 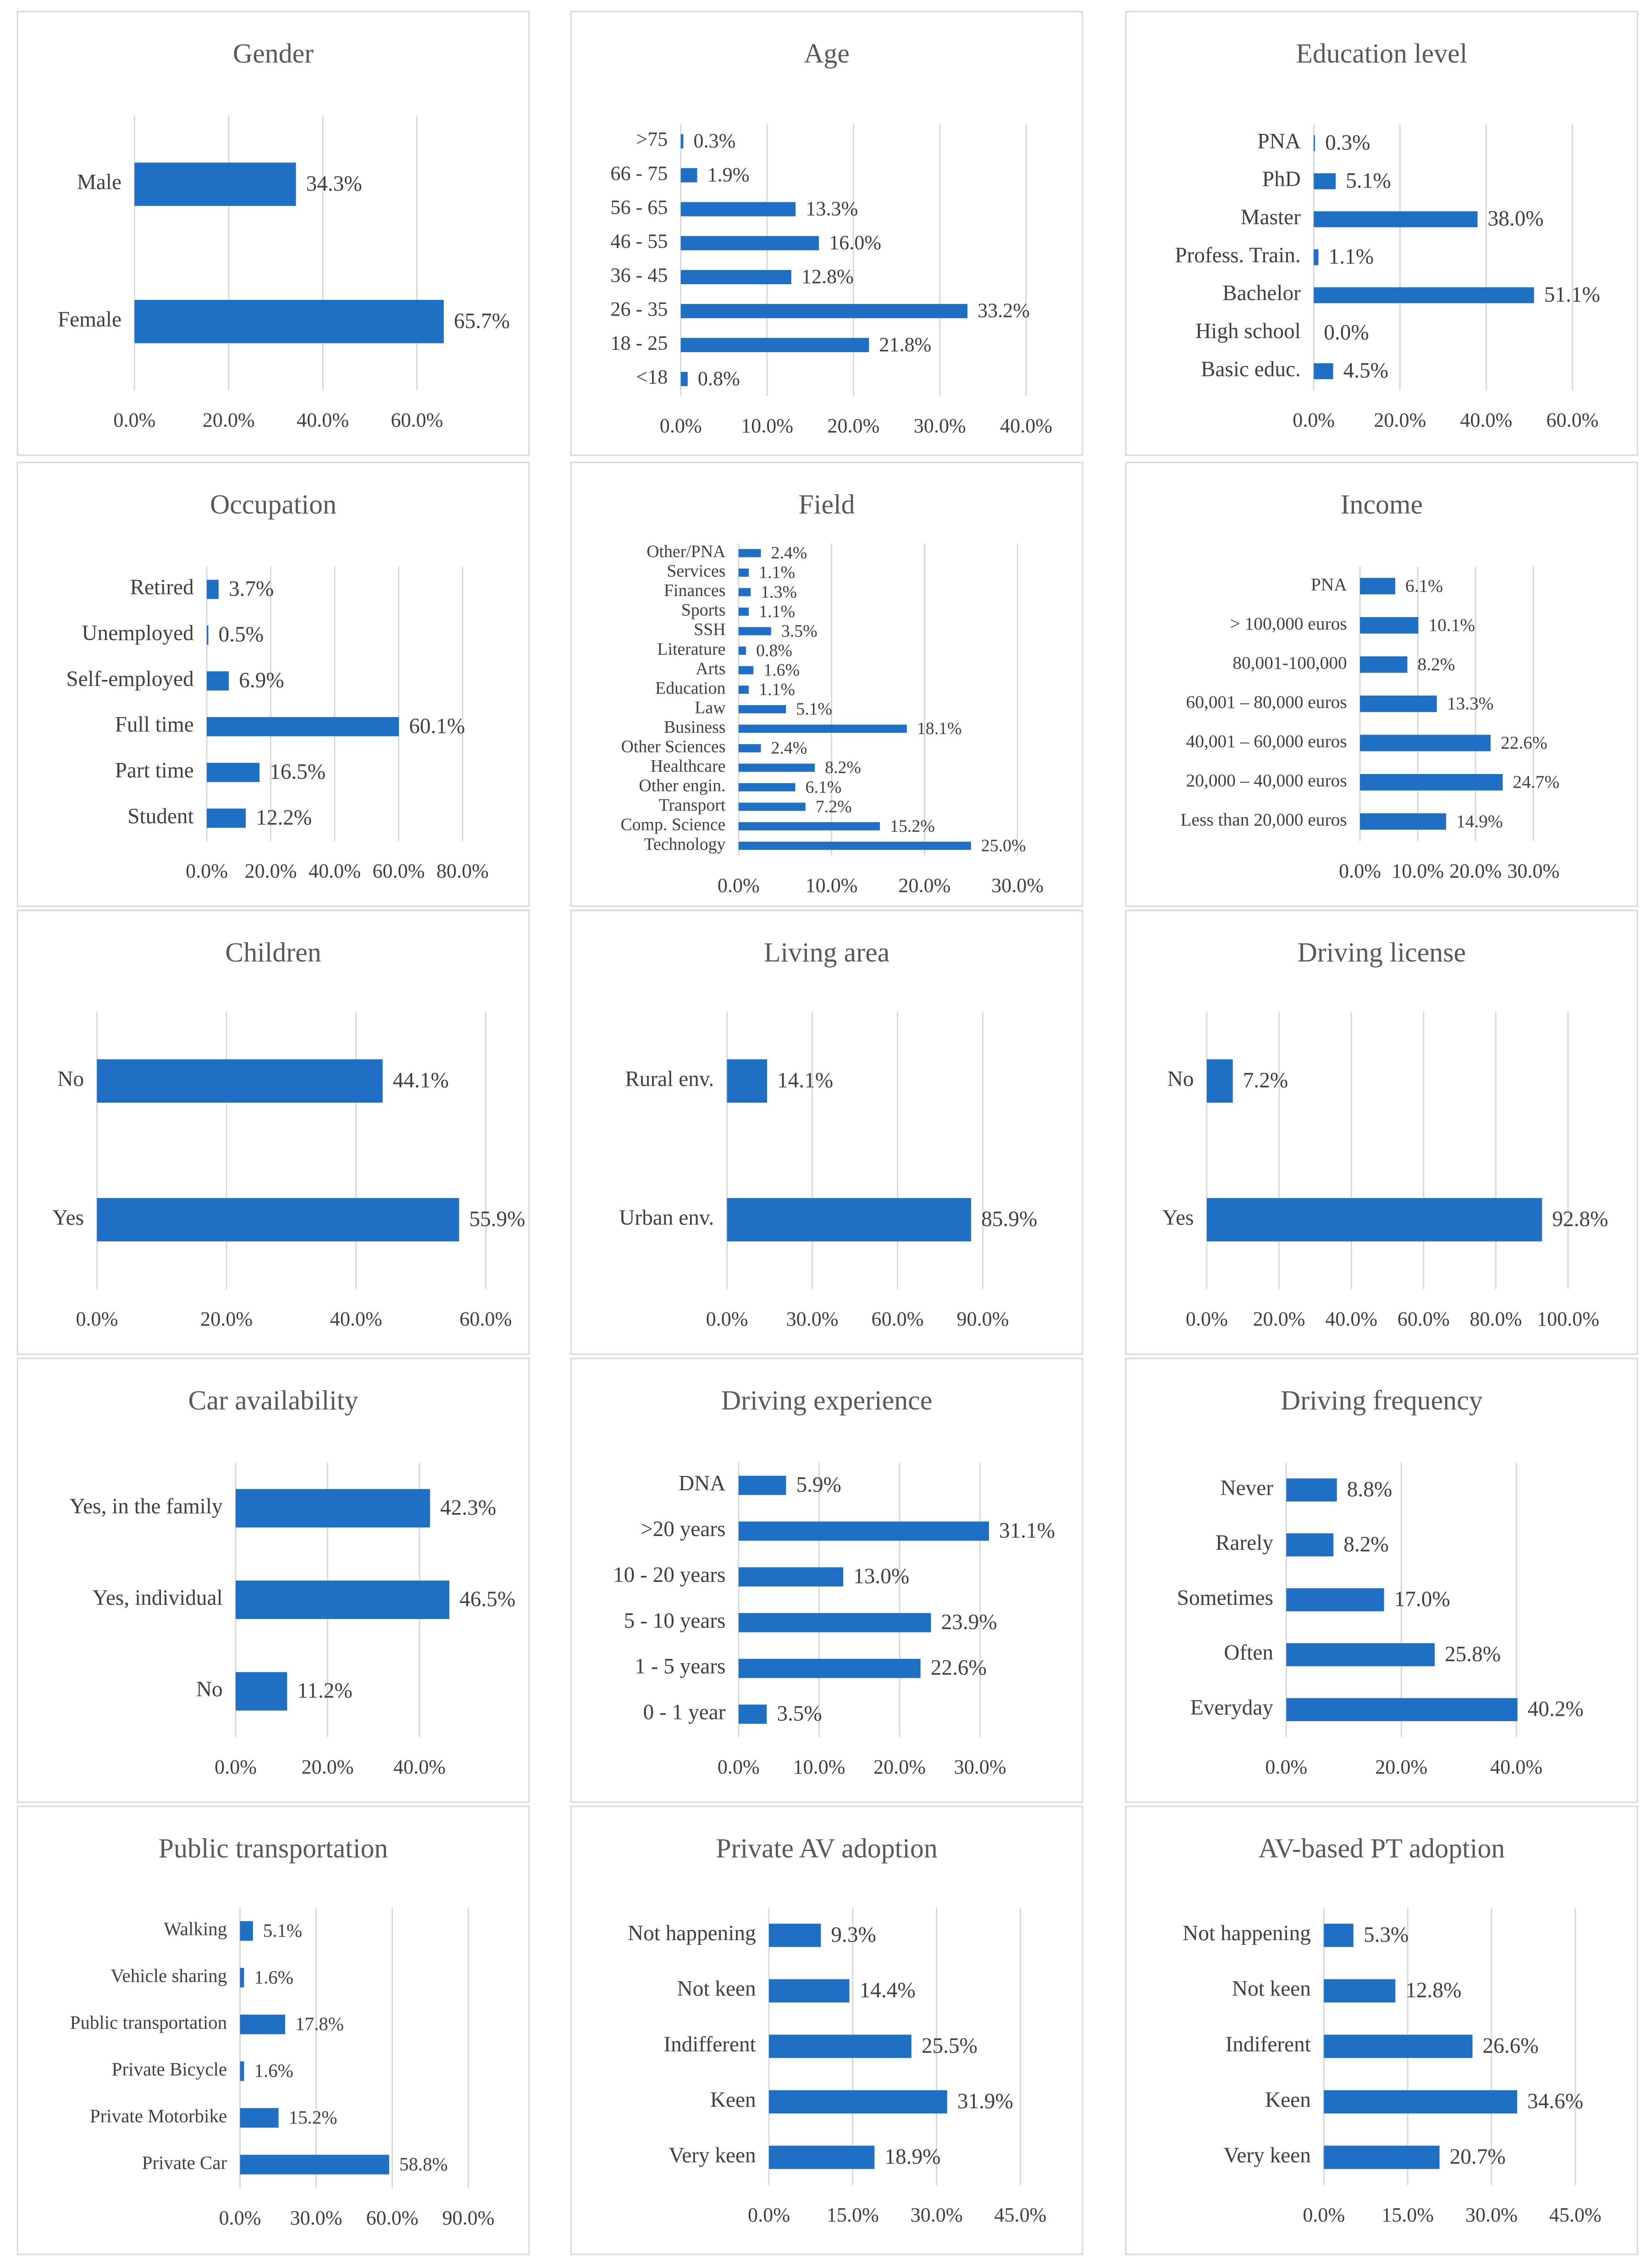 What do you see at coordinates (669, 1575) in the screenshot?
I see `y-tick-label: 10 - 20 years` at bounding box center [669, 1575].